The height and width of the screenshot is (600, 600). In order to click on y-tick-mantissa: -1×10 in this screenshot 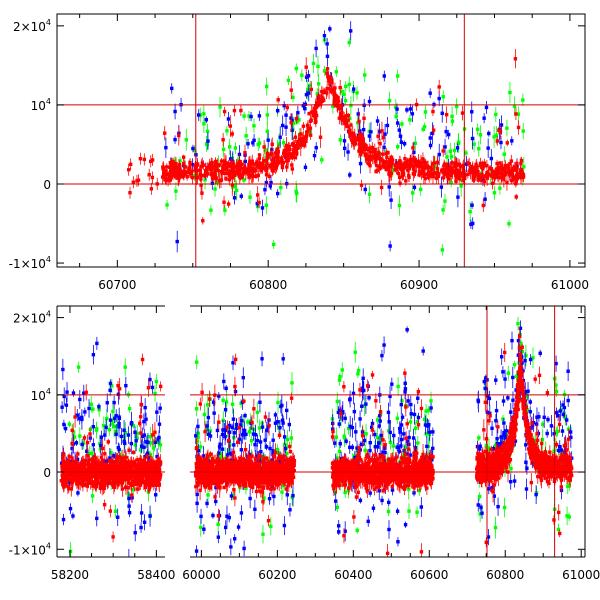, I will do `click(27, 264)`.